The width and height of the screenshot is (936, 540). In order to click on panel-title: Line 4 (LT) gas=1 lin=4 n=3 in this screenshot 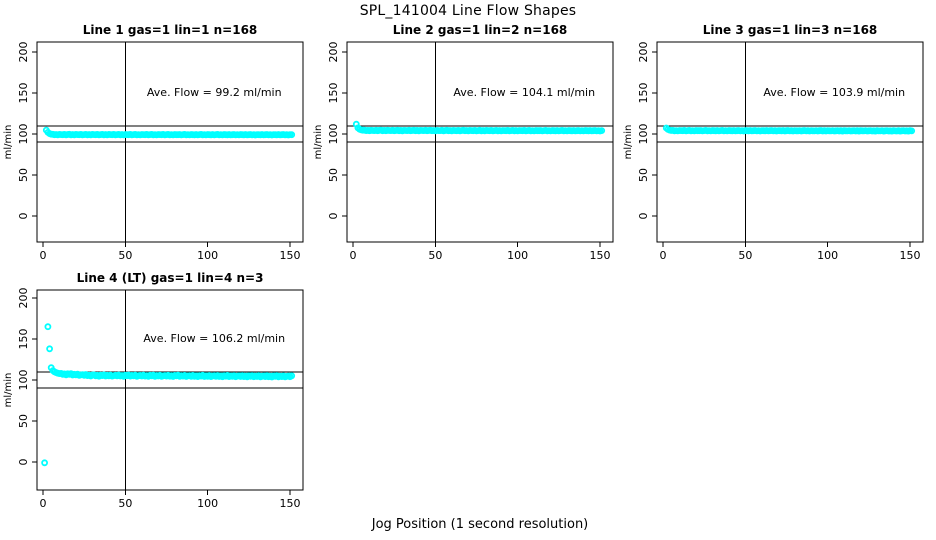, I will do `click(170, 278)`.